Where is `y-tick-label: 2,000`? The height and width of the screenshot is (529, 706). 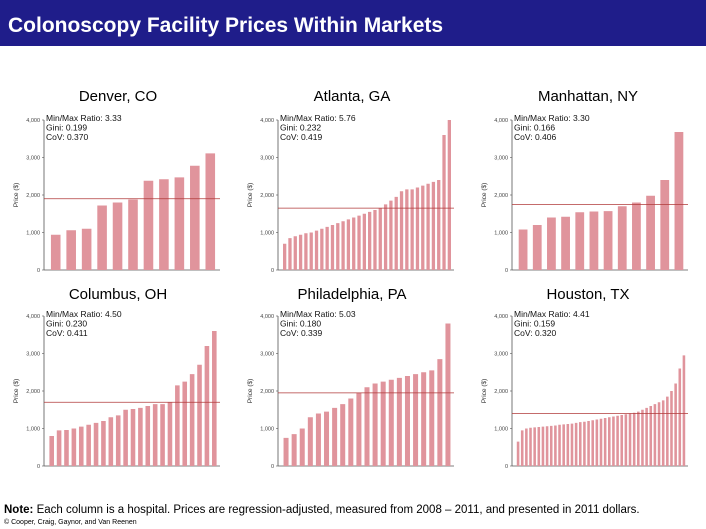
y-tick-label: 2,000 is located at coordinates (501, 392).